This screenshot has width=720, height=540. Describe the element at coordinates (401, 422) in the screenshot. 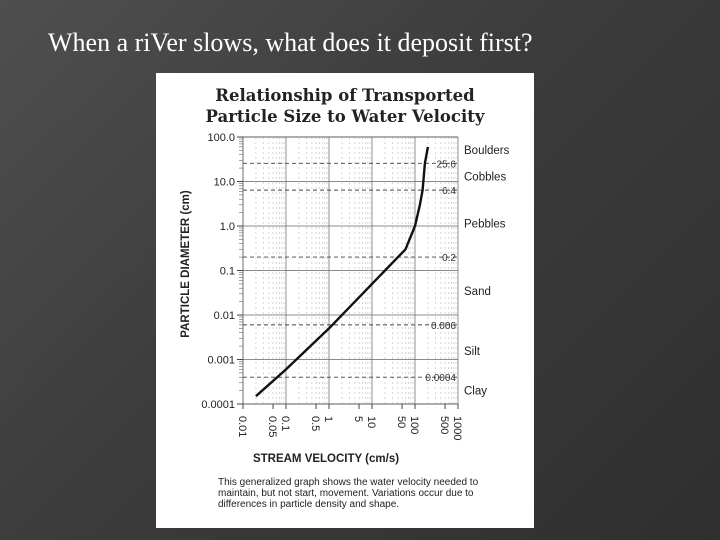

I see `x-tick-label: 50` at that location.